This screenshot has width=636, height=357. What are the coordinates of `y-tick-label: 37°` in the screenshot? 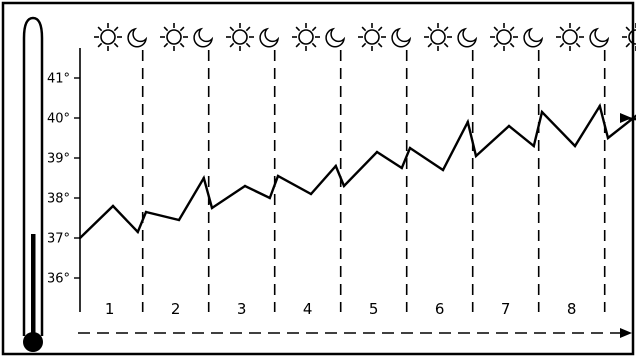 It's located at (58, 239).